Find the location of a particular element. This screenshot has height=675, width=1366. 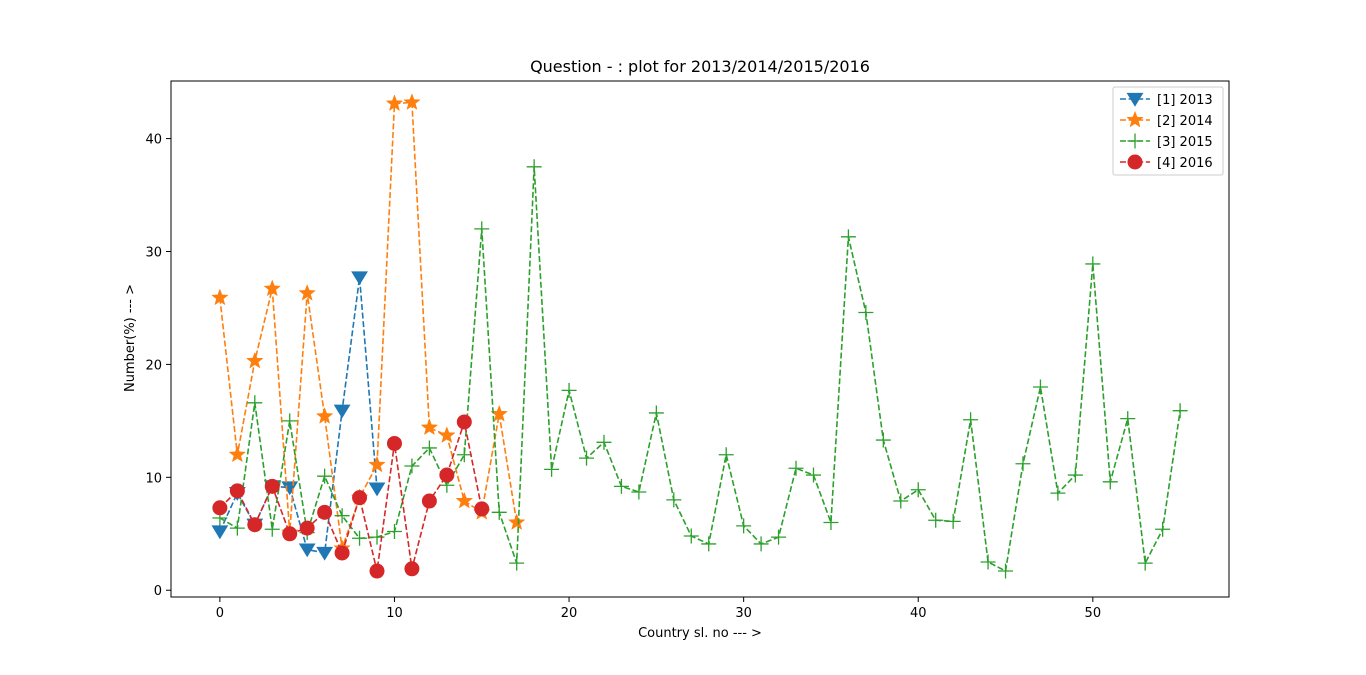

legend-entry: [1] 2013 is located at coordinates (1166, 100).